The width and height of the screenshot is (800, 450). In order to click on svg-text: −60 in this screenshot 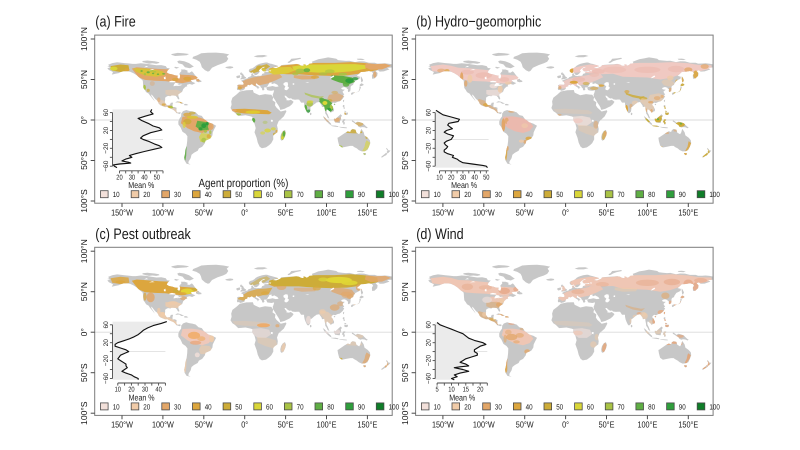, I will do `click(429, 166)`.